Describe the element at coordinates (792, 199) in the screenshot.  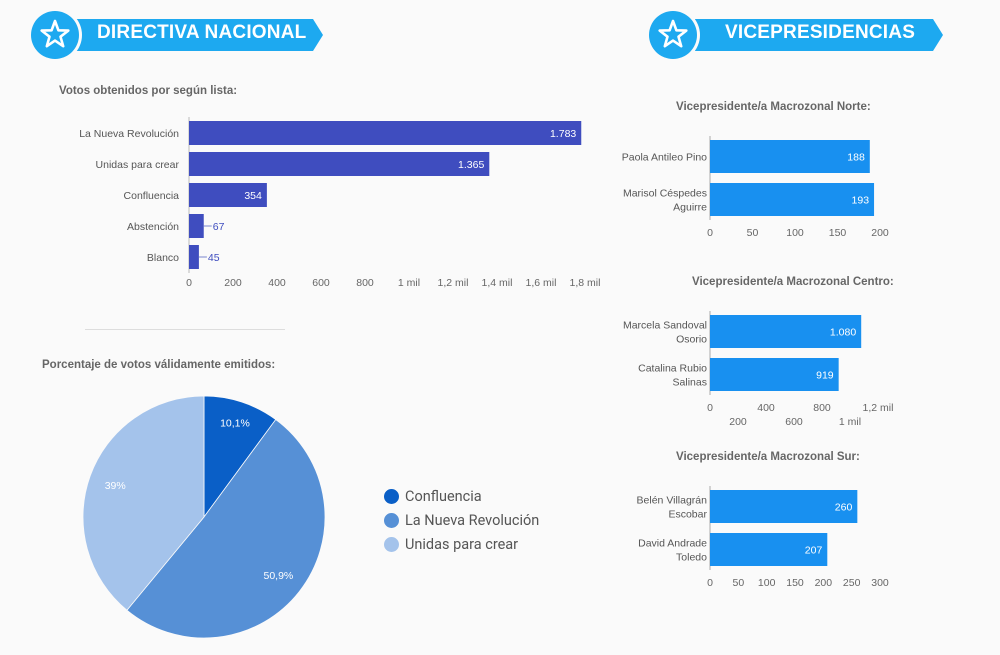
I see `bar-marisol-cespedes-aguirre` at that location.